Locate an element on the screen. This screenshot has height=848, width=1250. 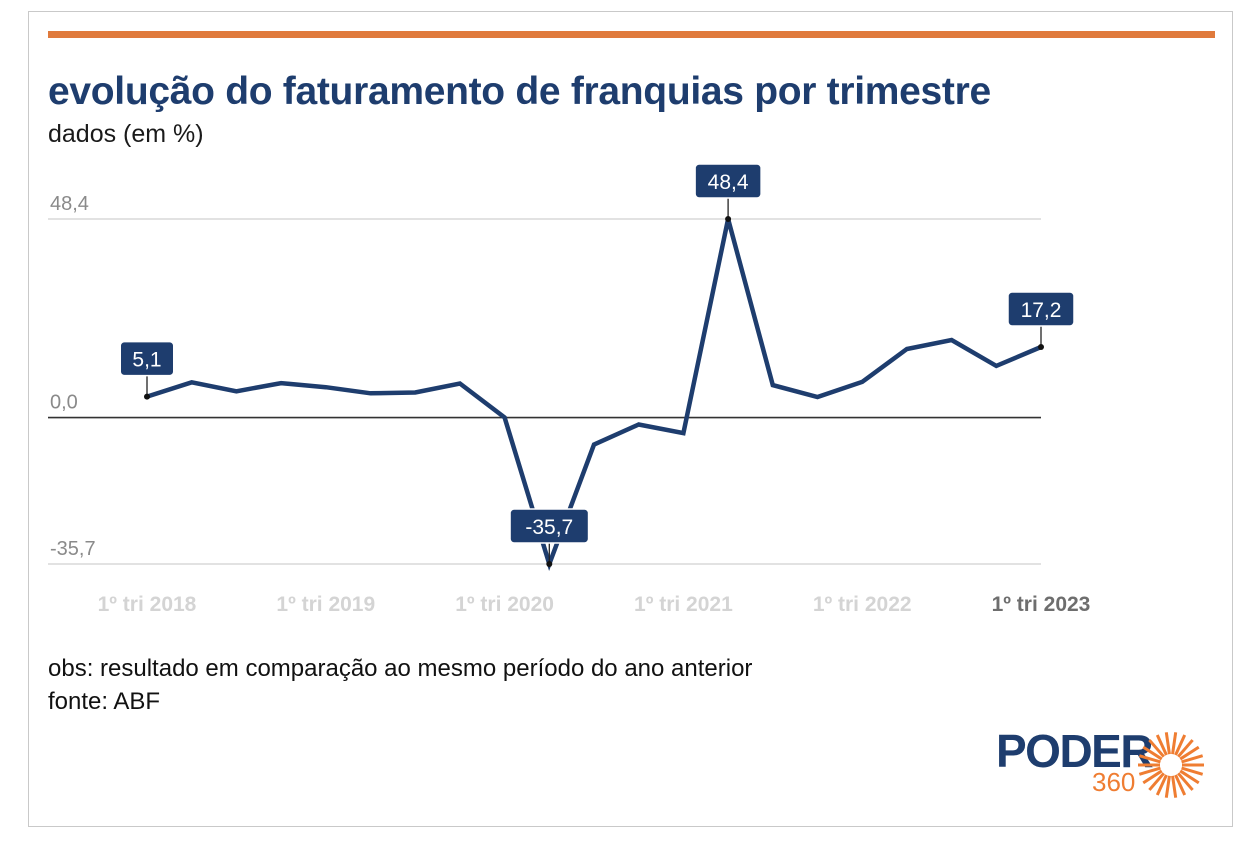
y-tick-label: 48,4 is located at coordinates (69, 204).